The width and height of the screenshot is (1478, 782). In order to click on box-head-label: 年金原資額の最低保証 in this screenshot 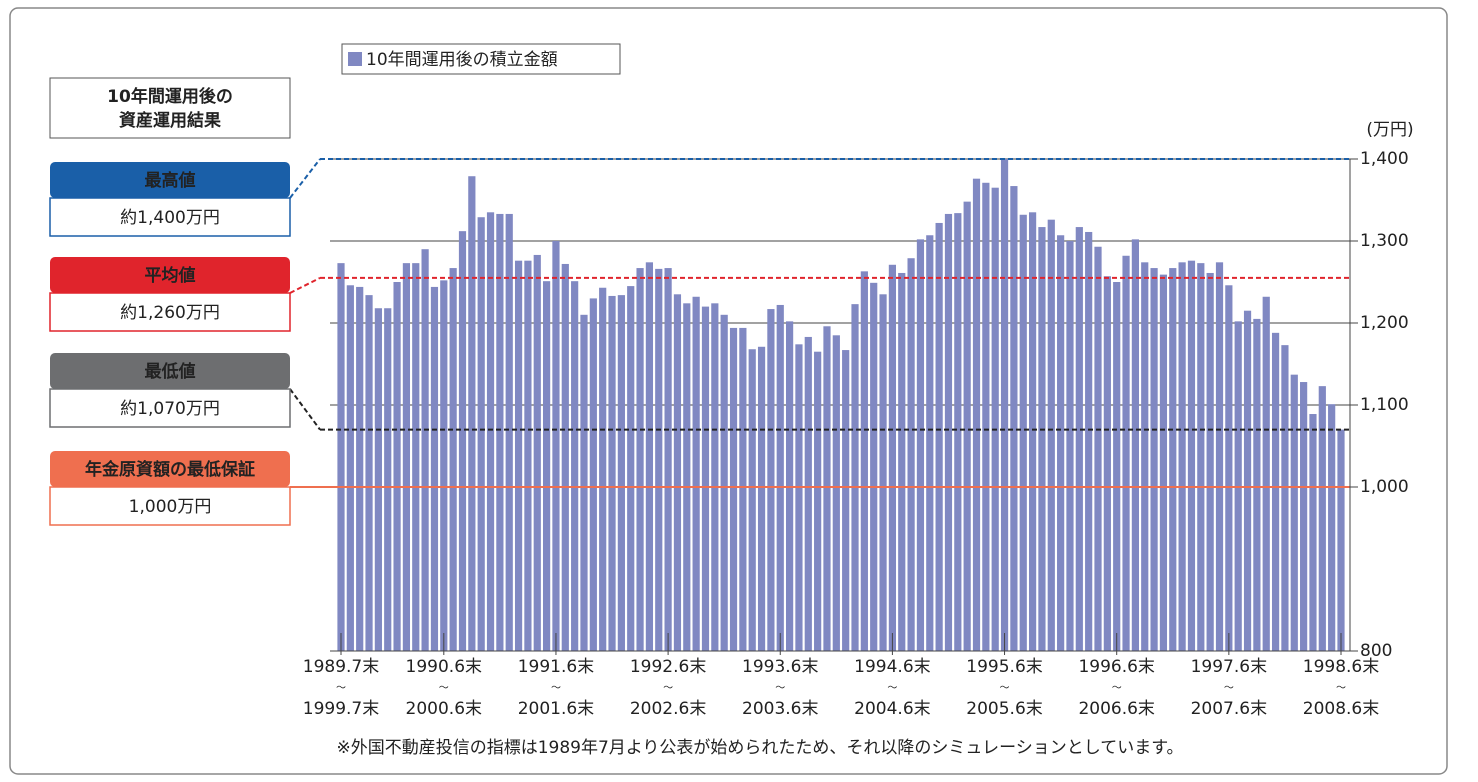, I will do `click(170, 469)`.